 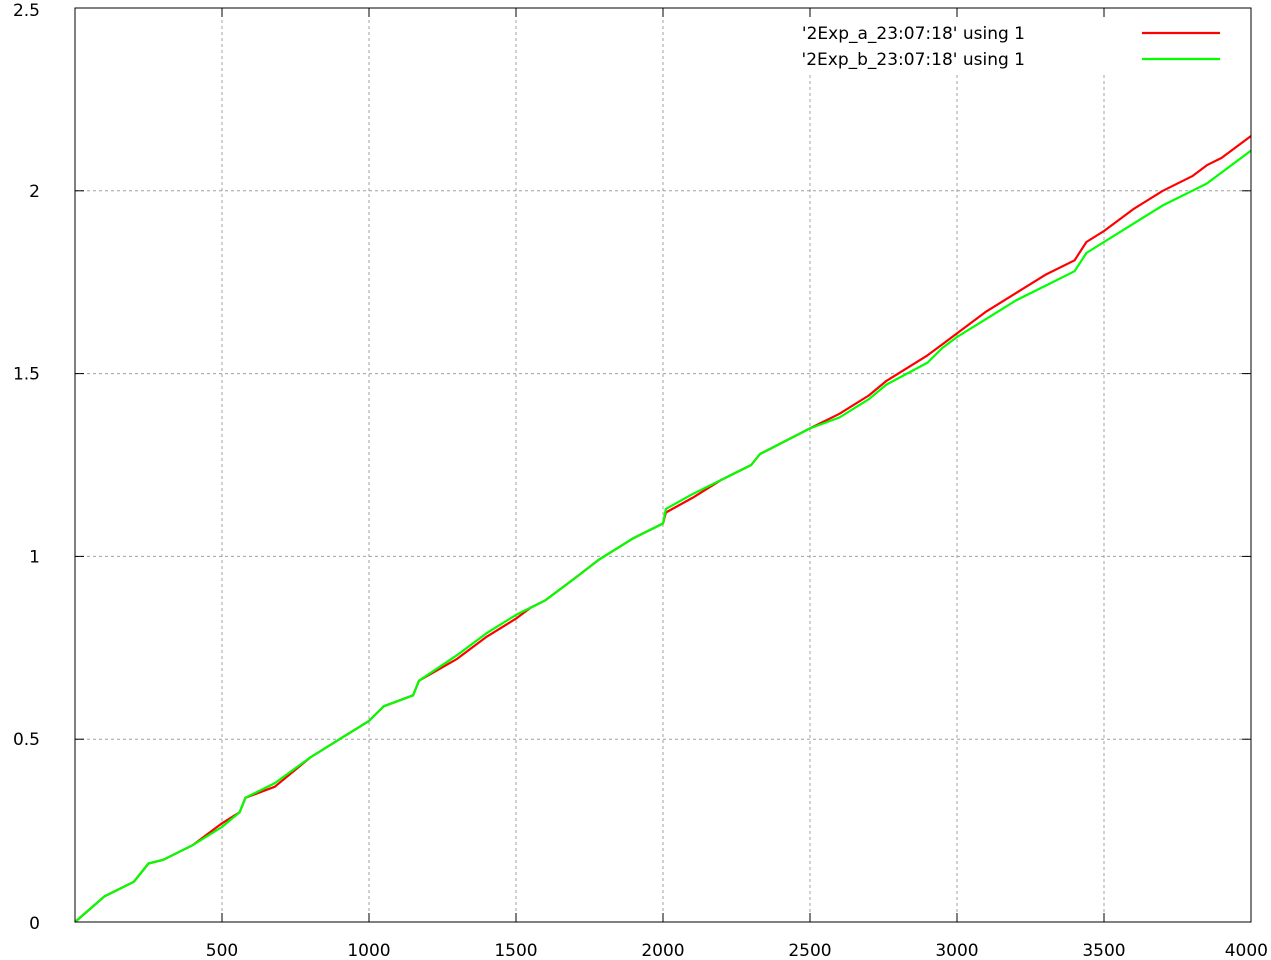 I want to click on y-tick-label: 0, so click(x=34, y=924).